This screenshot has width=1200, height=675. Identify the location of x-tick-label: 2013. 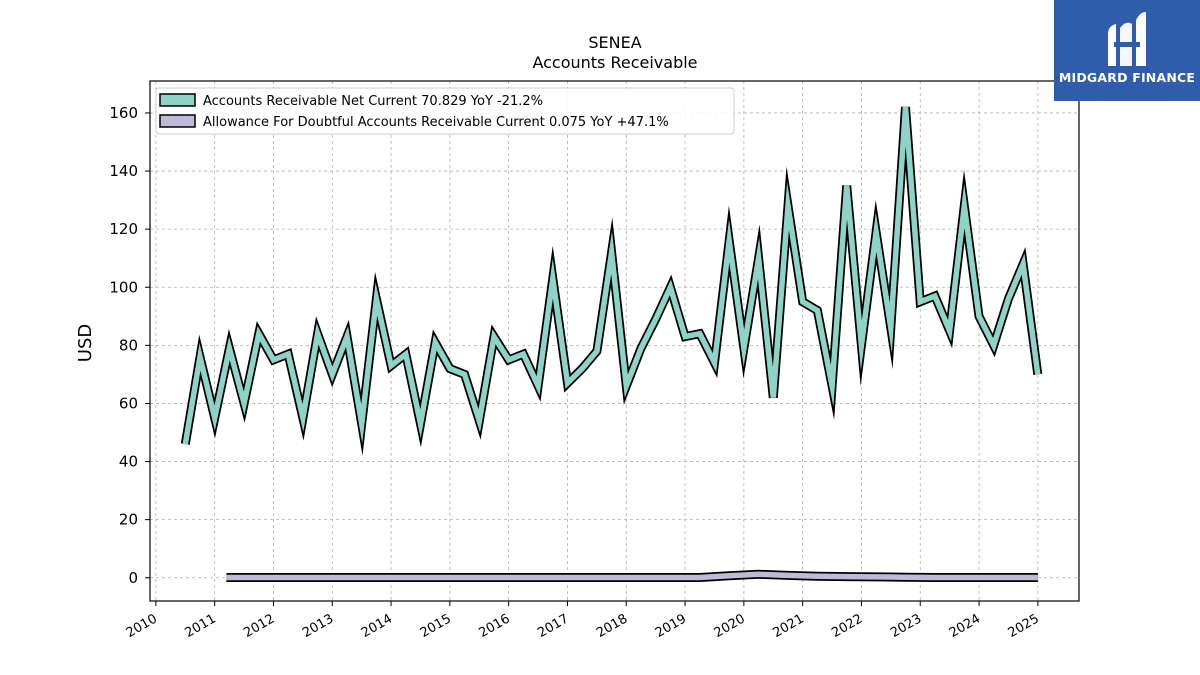
(318, 626).